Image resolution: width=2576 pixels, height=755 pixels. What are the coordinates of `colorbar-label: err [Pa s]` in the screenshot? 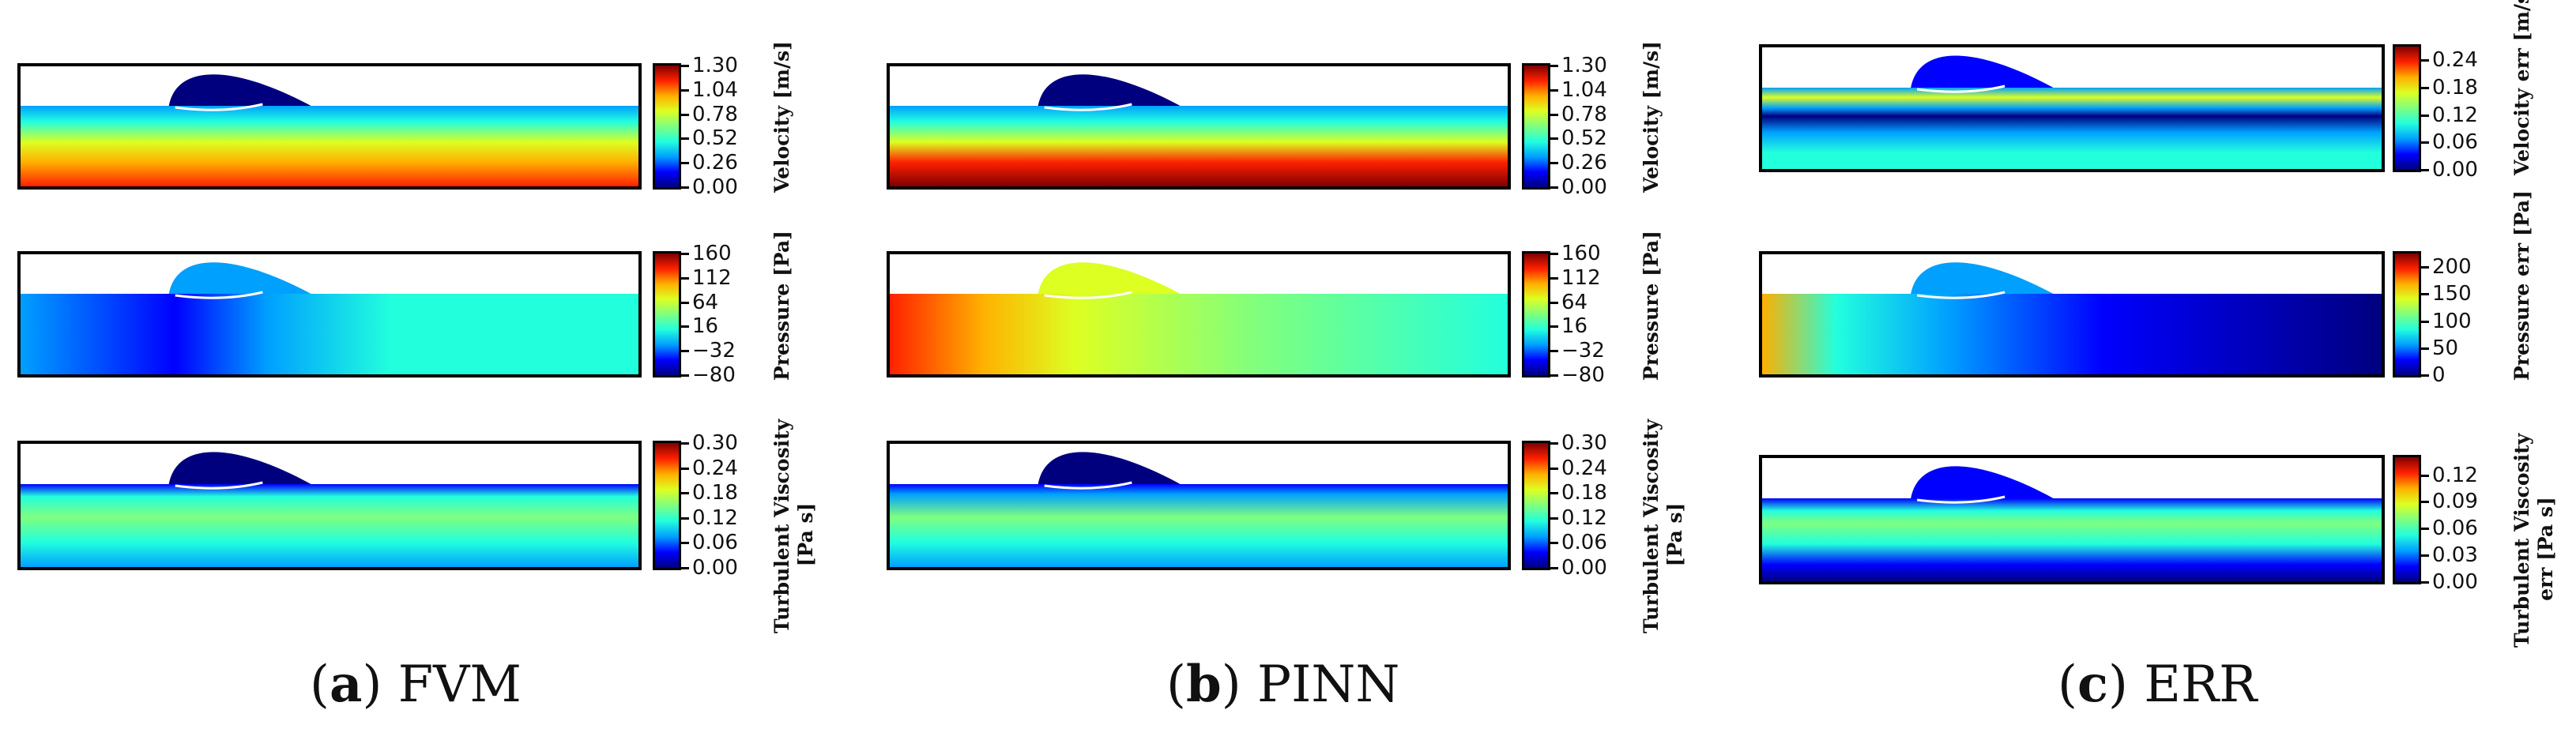 It's located at (2545, 549).